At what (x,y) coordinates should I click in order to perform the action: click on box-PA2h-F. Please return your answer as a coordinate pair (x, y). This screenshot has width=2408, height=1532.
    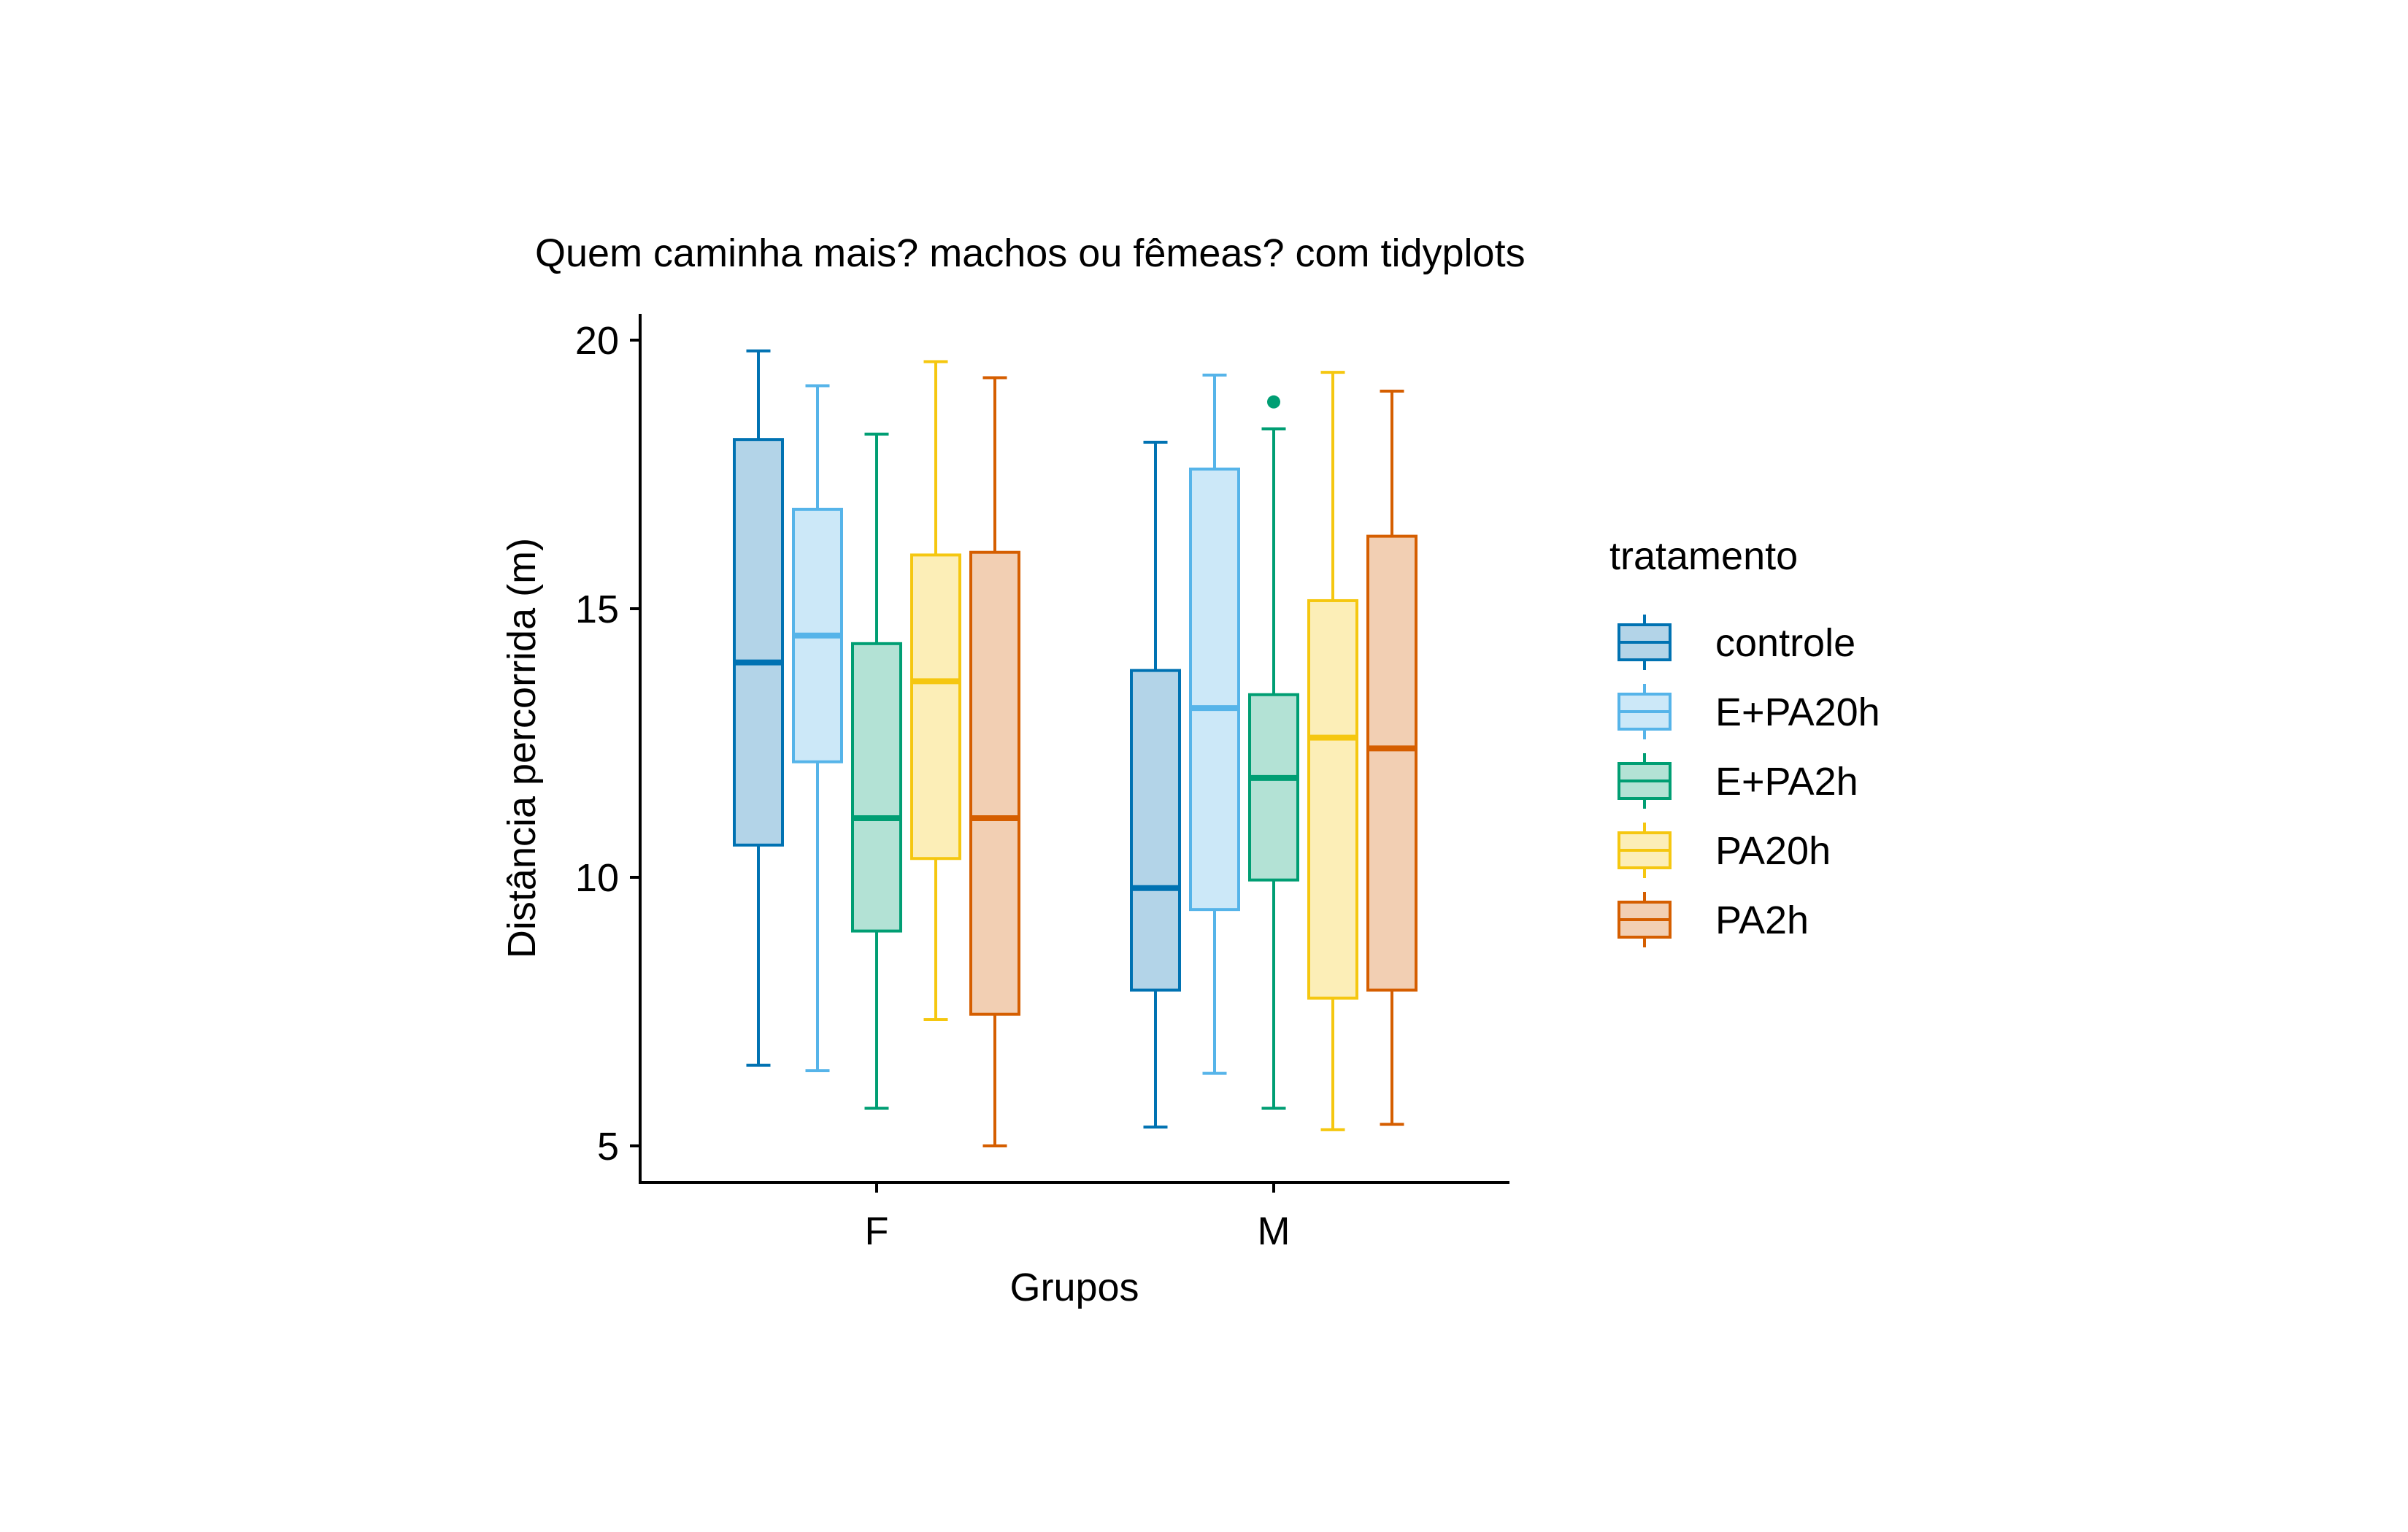
    Looking at the image, I should click on (994, 761).